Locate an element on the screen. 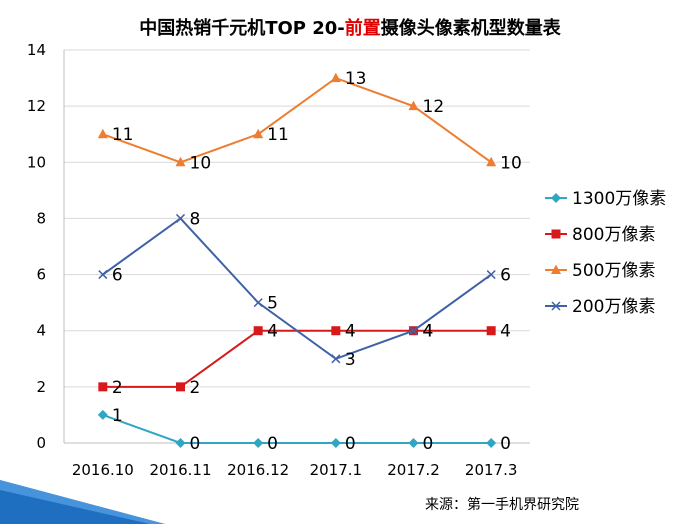 Image resolution: width=700 pixels, height=524 pixels. y-tick-label: 4 is located at coordinates (41, 331).